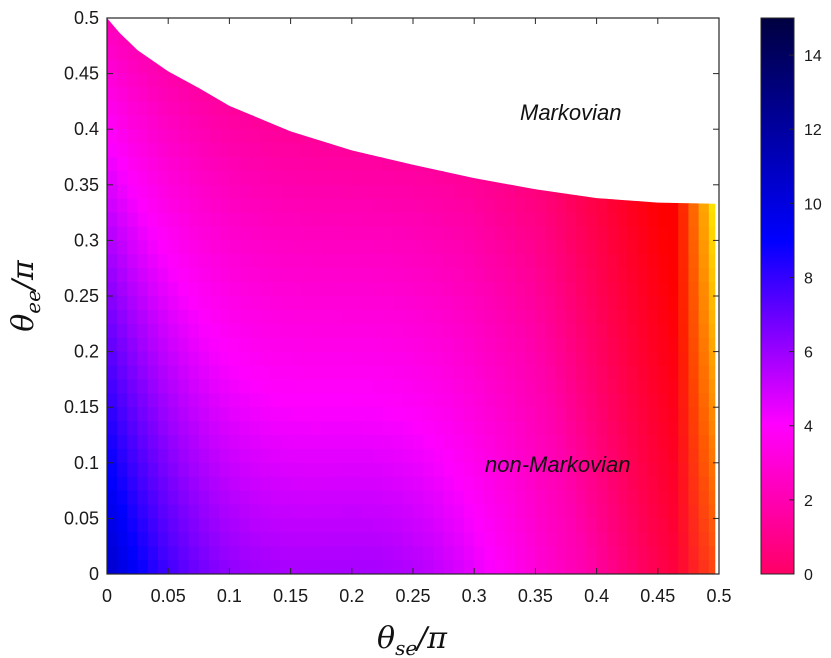 The width and height of the screenshot is (831, 658). I want to click on x-tick-label: 0.05, so click(168, 596).